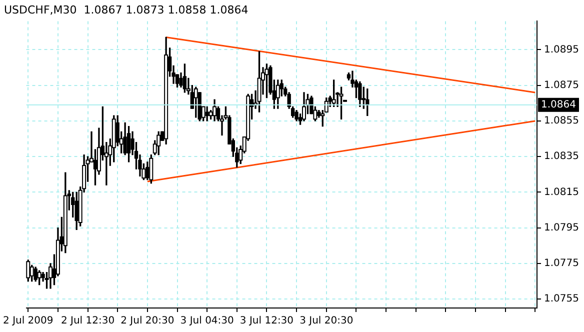  What do you see at coordinates (147, 321) in the screenshot?
I see `x-tick-label: 2 Jul 20:30` at bounding box center [147, 321].